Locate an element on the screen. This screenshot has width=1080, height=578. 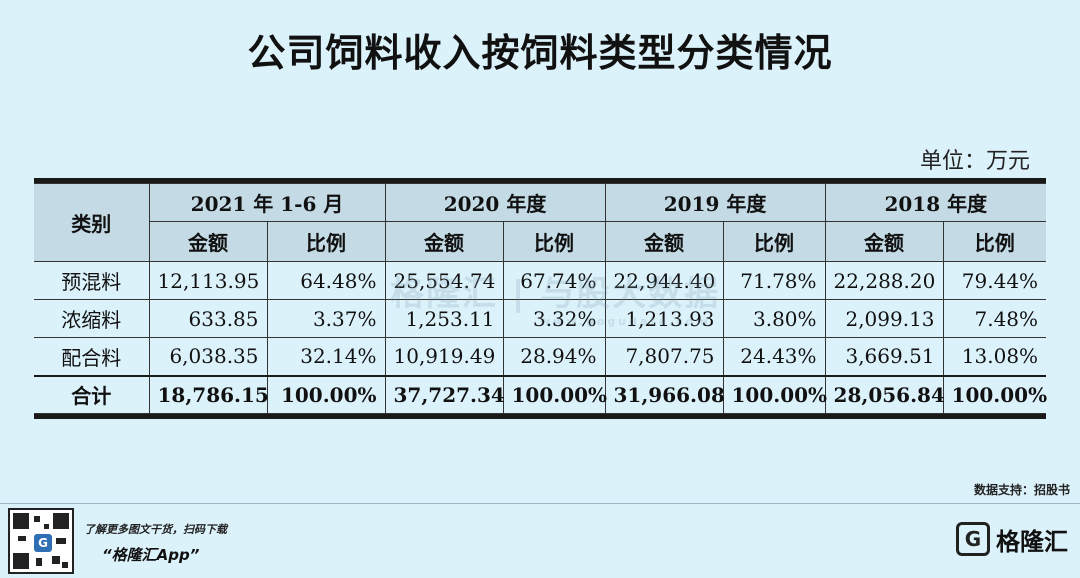
header-category: 类别 is located at coordinates (92, 222).